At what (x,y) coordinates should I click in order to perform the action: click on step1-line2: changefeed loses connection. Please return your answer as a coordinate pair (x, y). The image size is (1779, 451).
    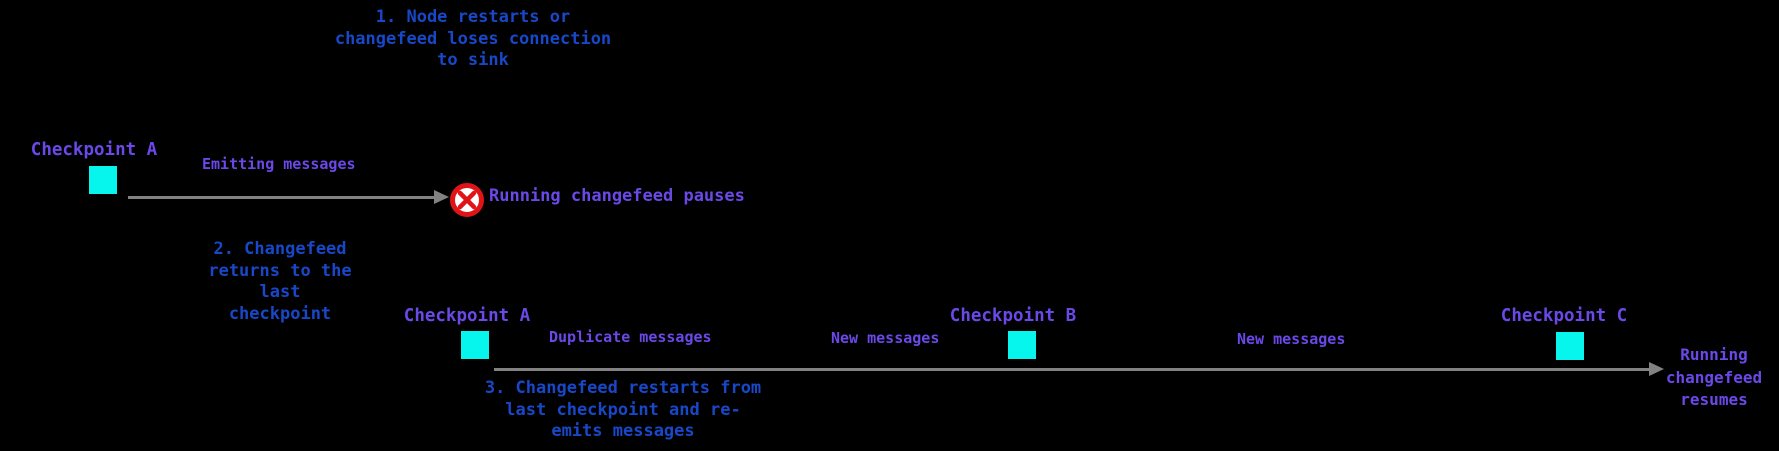
    Looking at the image, I should click on (473, 38).